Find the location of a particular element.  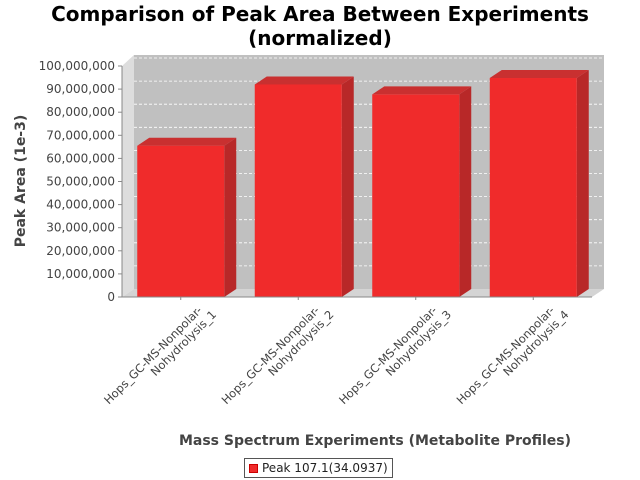

y-tick-label: 20,000,000 is located at coordinates (80, 251).